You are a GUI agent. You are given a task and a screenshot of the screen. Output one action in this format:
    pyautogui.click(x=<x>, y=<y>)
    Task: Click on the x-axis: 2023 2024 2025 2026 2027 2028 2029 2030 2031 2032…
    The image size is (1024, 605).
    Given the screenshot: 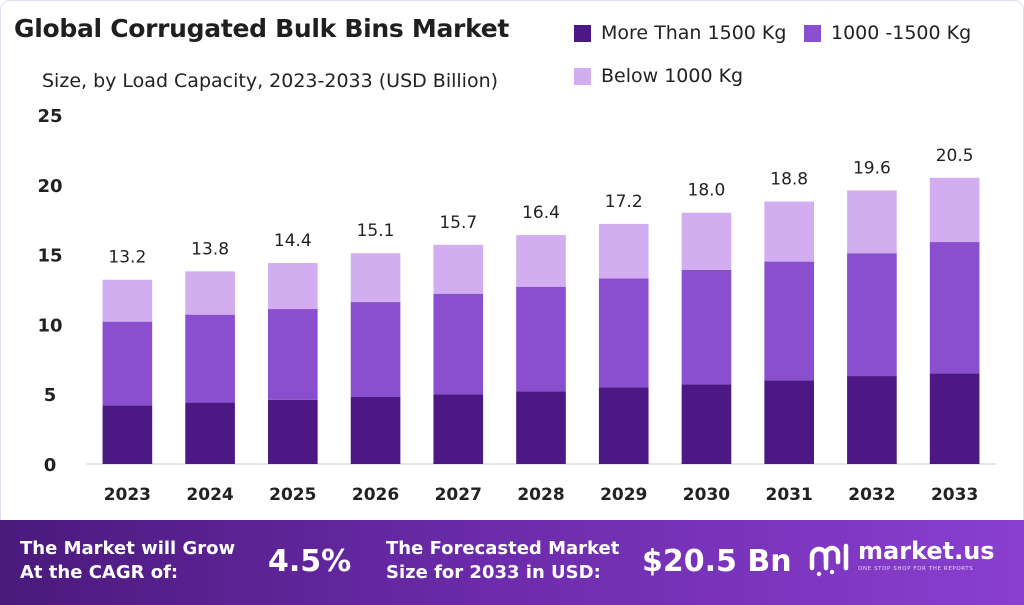 What is the action you would take?
    pyautogui.click(x=541, y=495)
    